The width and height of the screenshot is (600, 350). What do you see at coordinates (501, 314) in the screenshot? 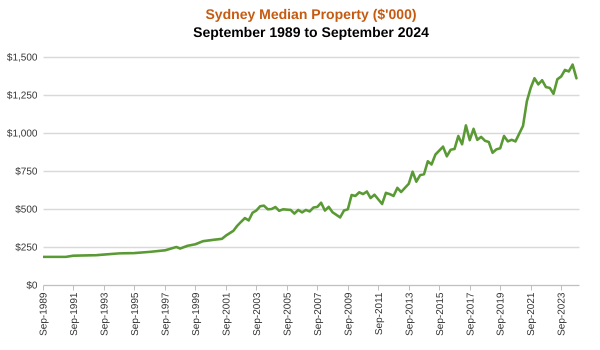
I see `x-tick-label: Sep-2019` at bounding box center [501, 314].